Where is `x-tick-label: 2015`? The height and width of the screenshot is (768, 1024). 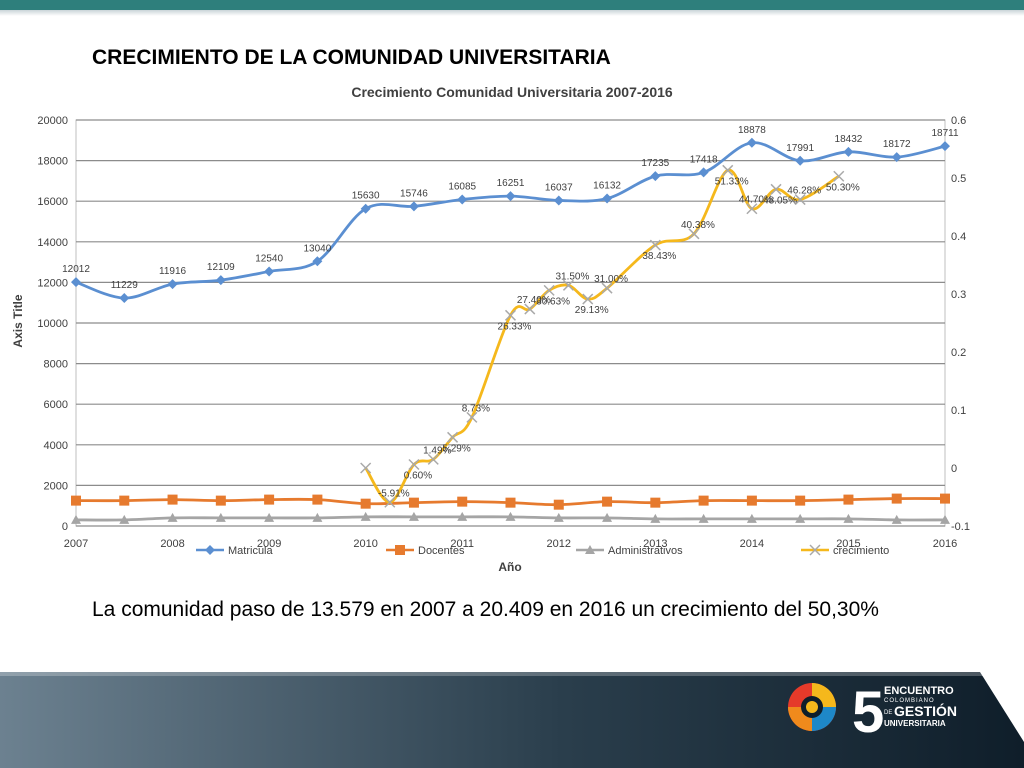
x-tick-label: 2015 is located at coordinates (848, 544).